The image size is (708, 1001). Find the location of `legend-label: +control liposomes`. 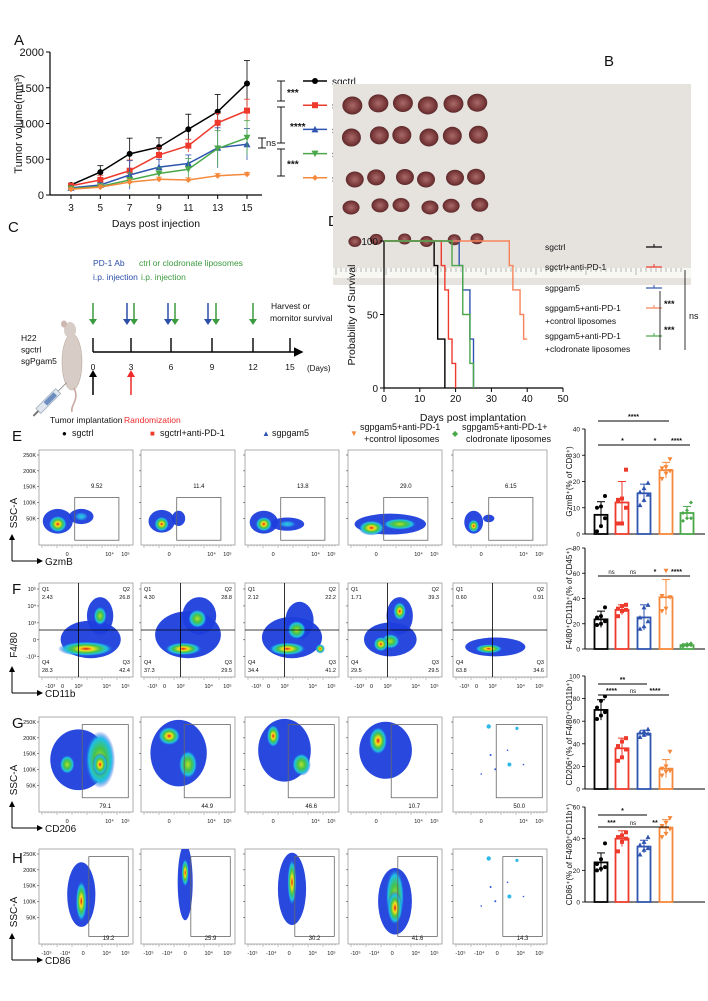

legend-label: +control liposomes is located at coordinates (402, 439).